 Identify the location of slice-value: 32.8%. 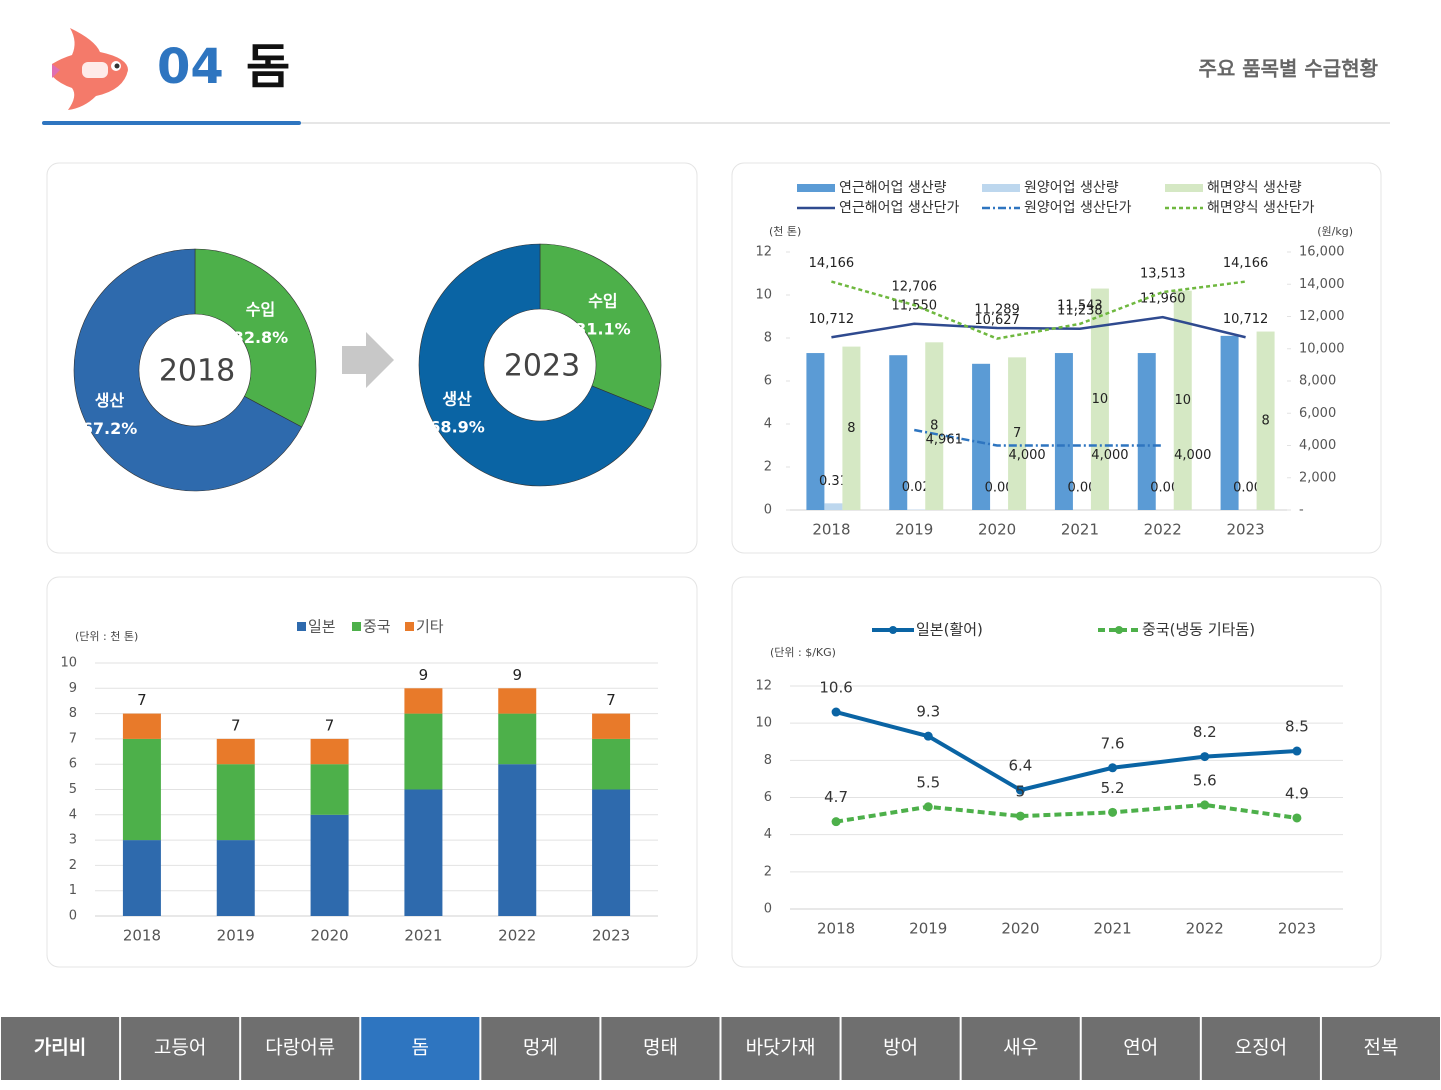
(261, 337).